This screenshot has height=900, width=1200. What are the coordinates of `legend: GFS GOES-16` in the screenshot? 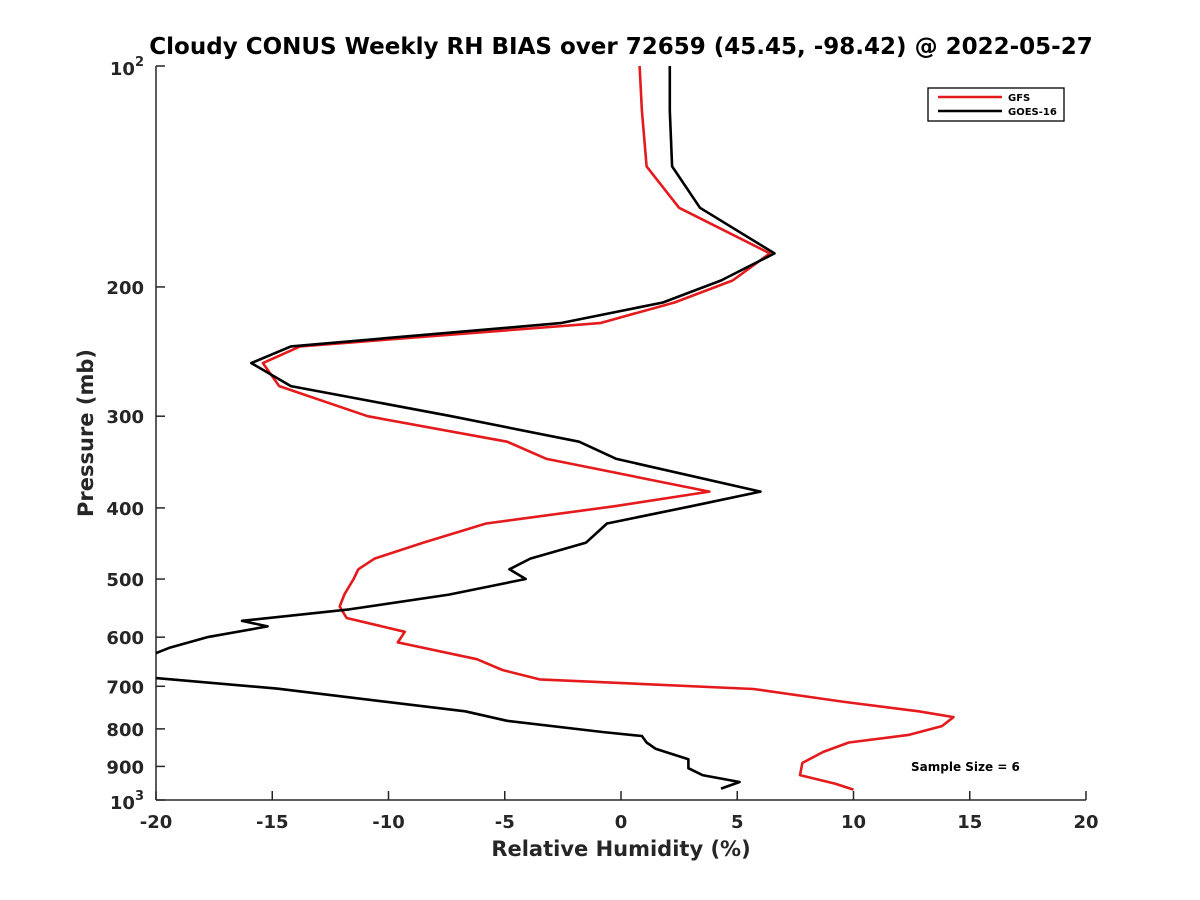 It's located at (996, 104).